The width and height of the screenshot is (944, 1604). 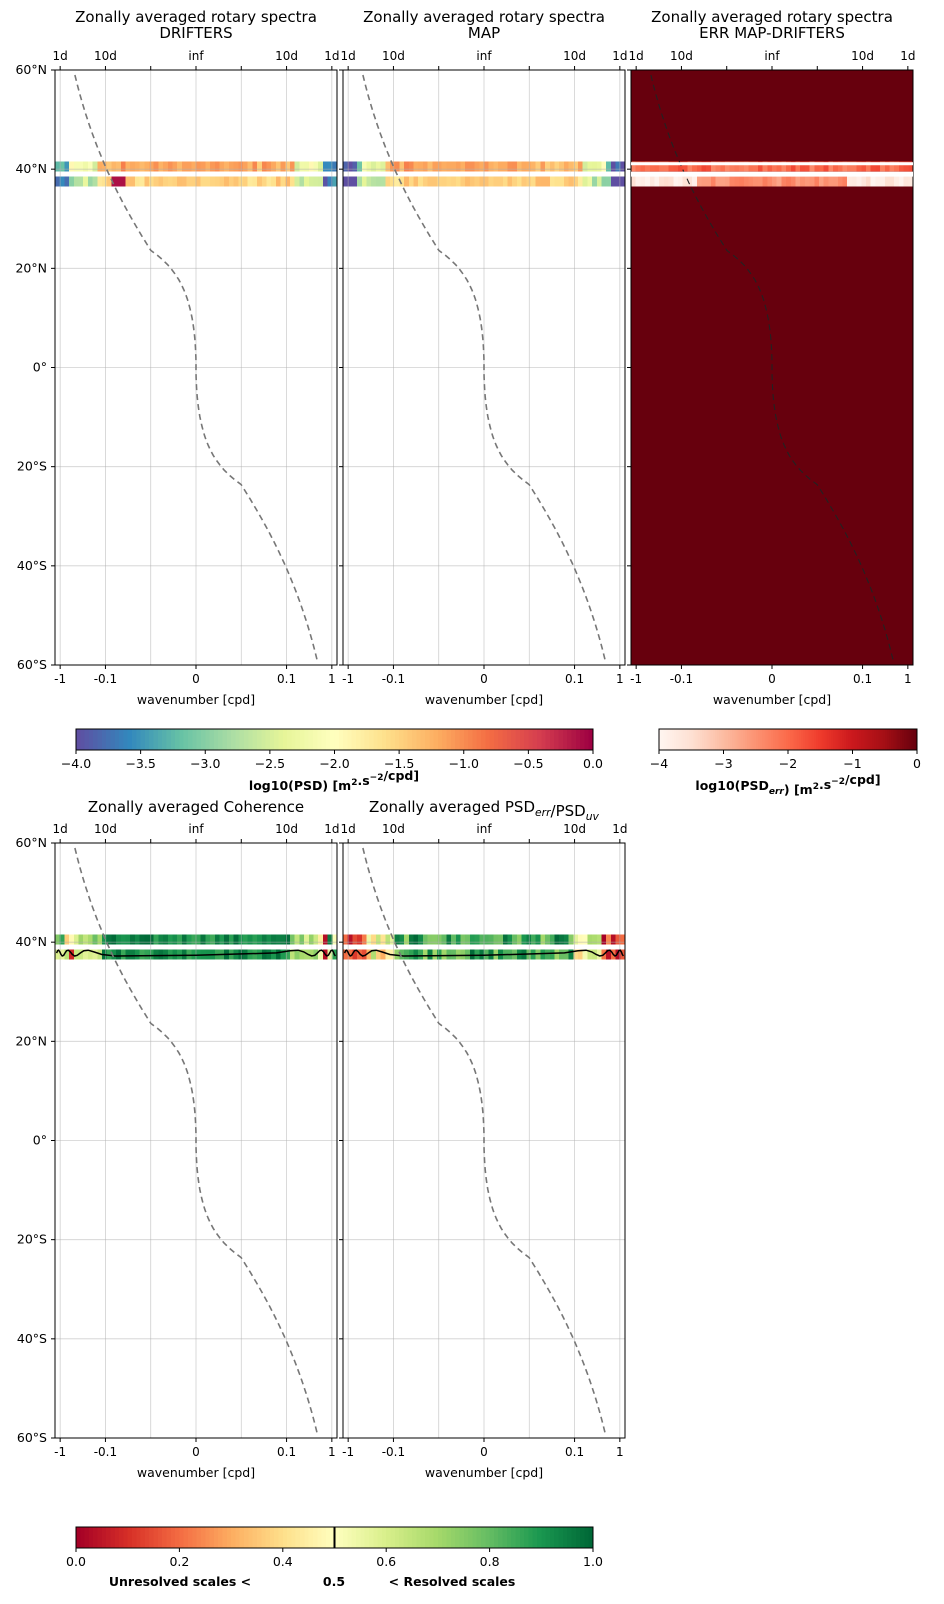 What do you see at coordinates (490, 1561) in the screenshot?
I see `colorbar-coherence-tick-label: 0.8` at bounding box center [490, 1561].